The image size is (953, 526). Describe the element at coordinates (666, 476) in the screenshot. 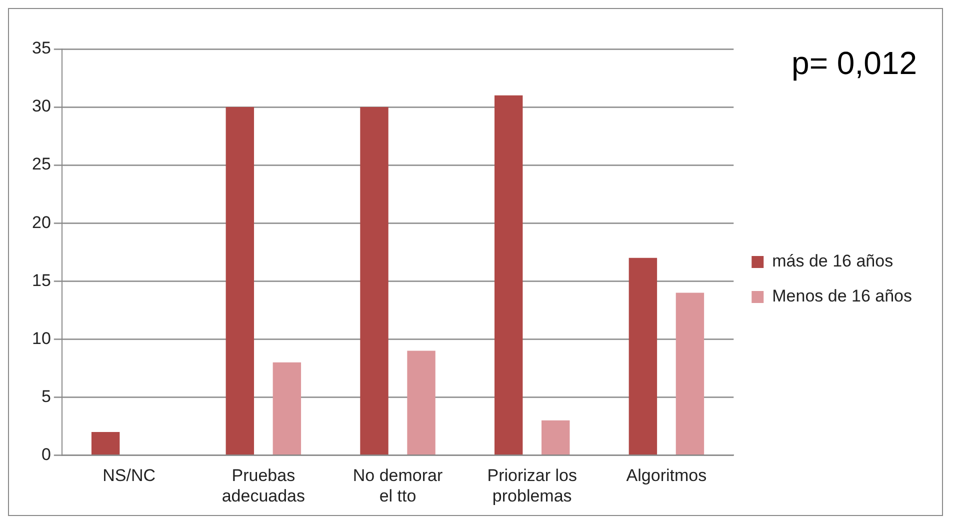

I see `x-tick-label: Algoritmos` at that location.